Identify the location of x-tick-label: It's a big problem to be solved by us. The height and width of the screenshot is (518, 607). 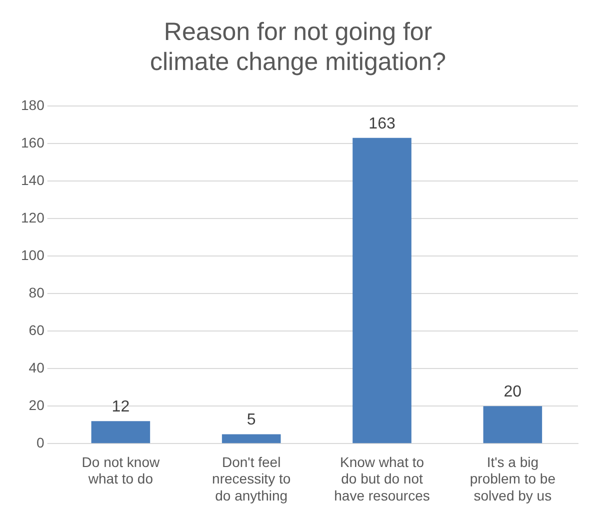
(513, 479).